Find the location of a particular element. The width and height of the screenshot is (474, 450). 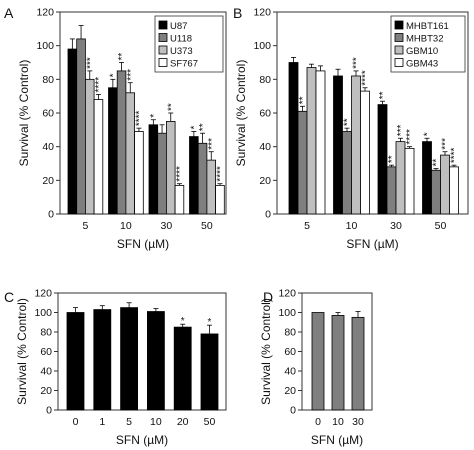

legend-entry: MHBT32 is located at coordinates (424, 39).